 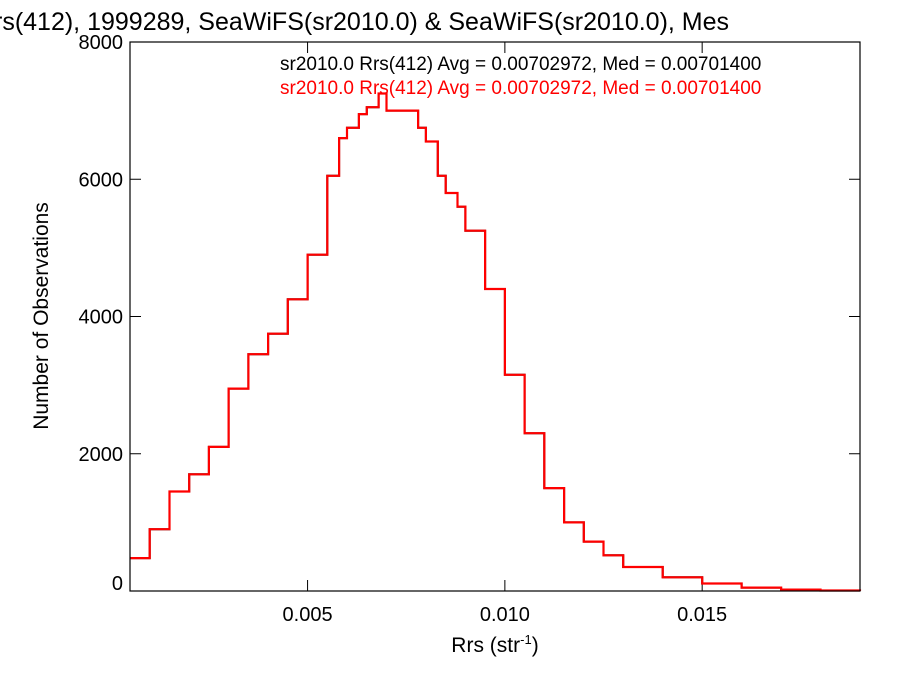 I want to click on x-axis-label: Rrs (str-1), so click(x=494, y=644).